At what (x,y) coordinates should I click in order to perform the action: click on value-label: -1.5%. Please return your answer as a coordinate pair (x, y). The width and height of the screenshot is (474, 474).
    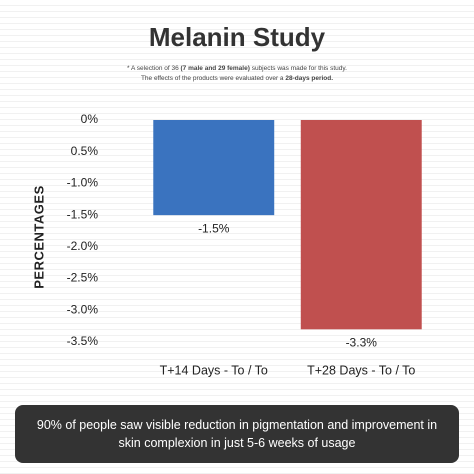
    Looking at the image, I should click on (214, 228).